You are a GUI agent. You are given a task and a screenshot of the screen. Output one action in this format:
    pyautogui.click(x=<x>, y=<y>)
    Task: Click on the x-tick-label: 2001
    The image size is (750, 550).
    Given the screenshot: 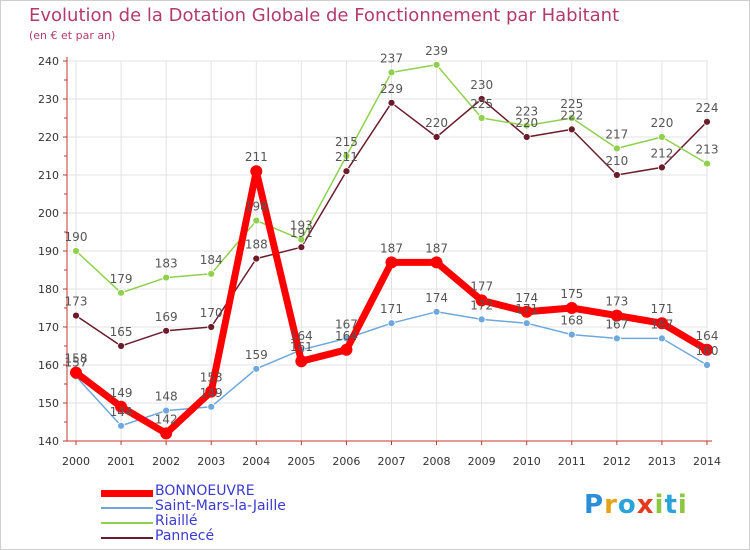 What is the action you would take?
    pyautogui.click(x=121, y=461)
    